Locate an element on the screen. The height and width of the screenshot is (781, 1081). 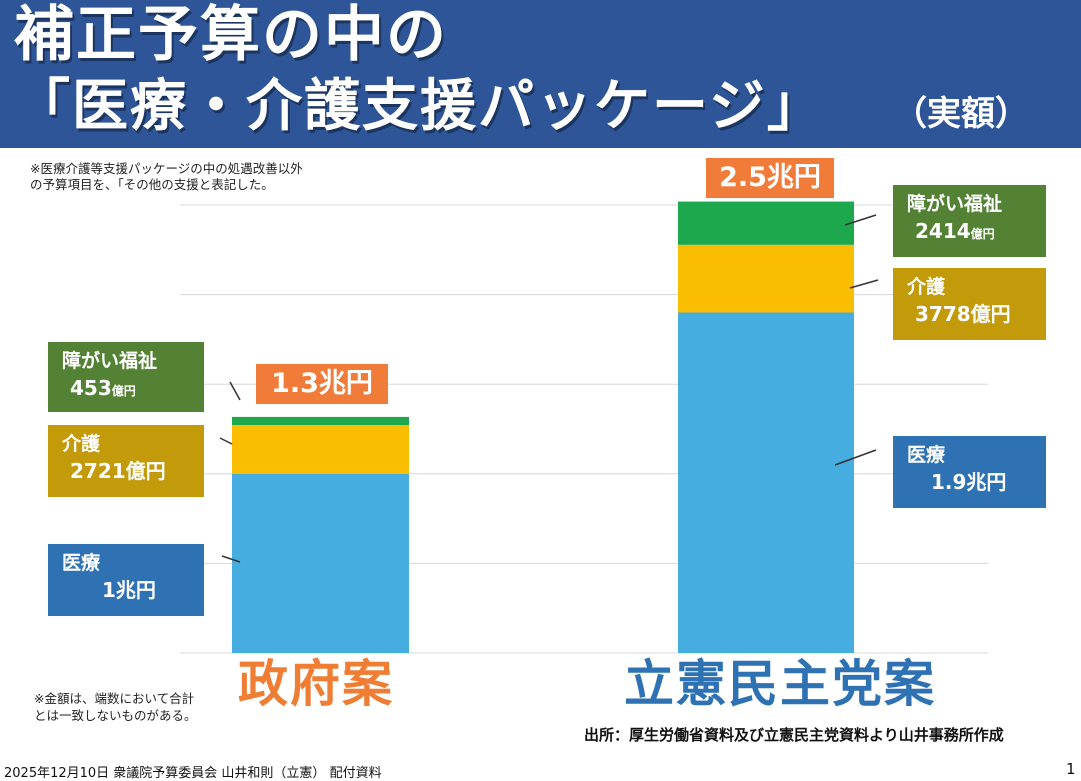
label-gov-kaigo: 介護 2721億円 is located at coordinates (126, 461).